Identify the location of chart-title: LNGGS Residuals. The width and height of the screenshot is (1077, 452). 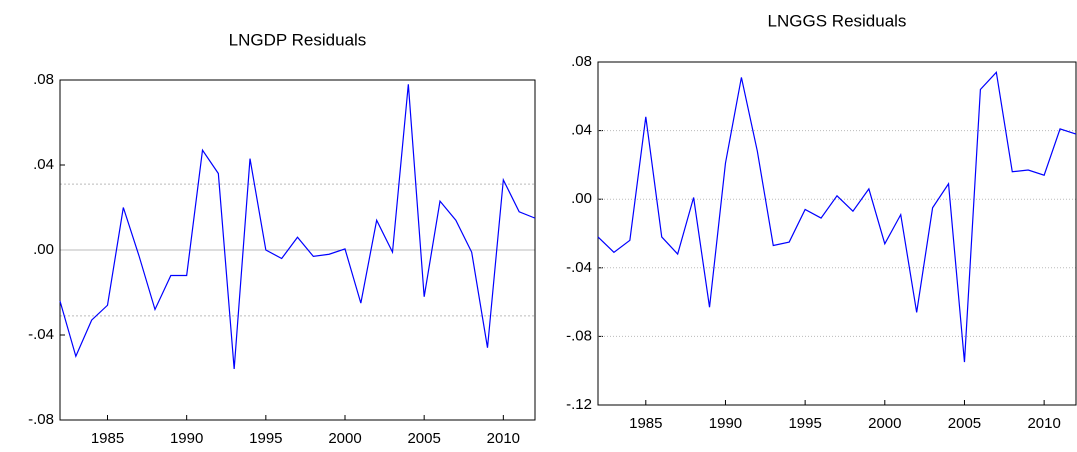
(837, 20).